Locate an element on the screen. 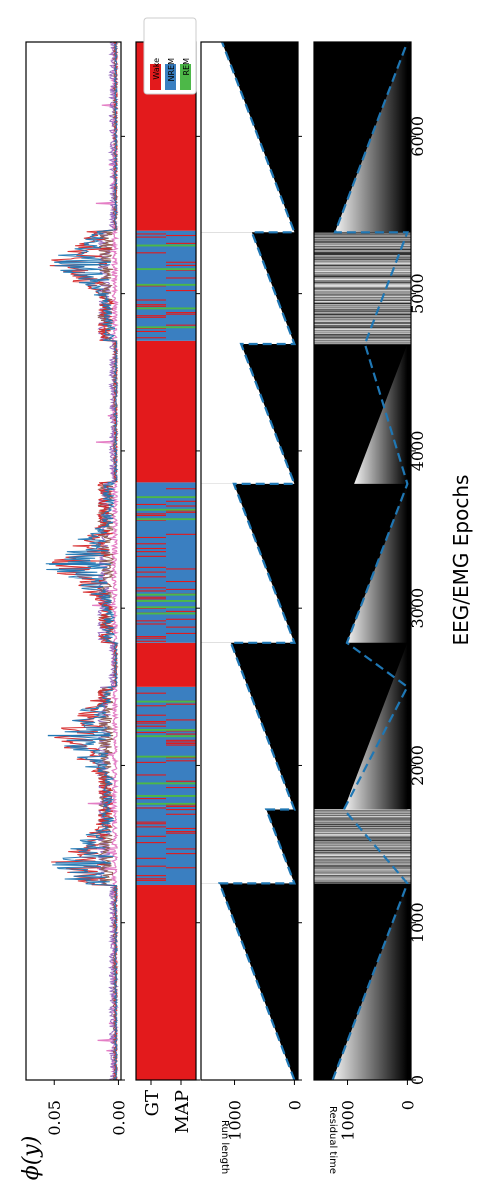  residual-ytick-label-1: 0 is located at coordinates (407, 1105).